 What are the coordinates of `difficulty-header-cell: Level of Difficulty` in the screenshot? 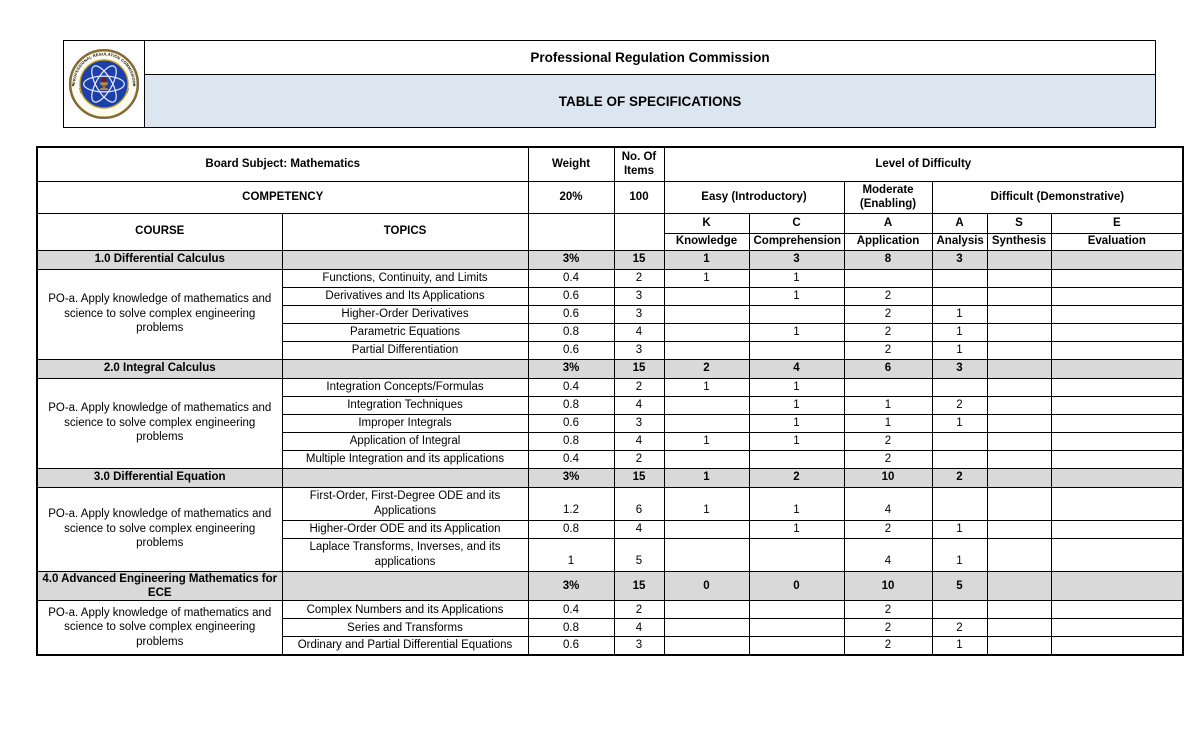 It's located at (923, 164).